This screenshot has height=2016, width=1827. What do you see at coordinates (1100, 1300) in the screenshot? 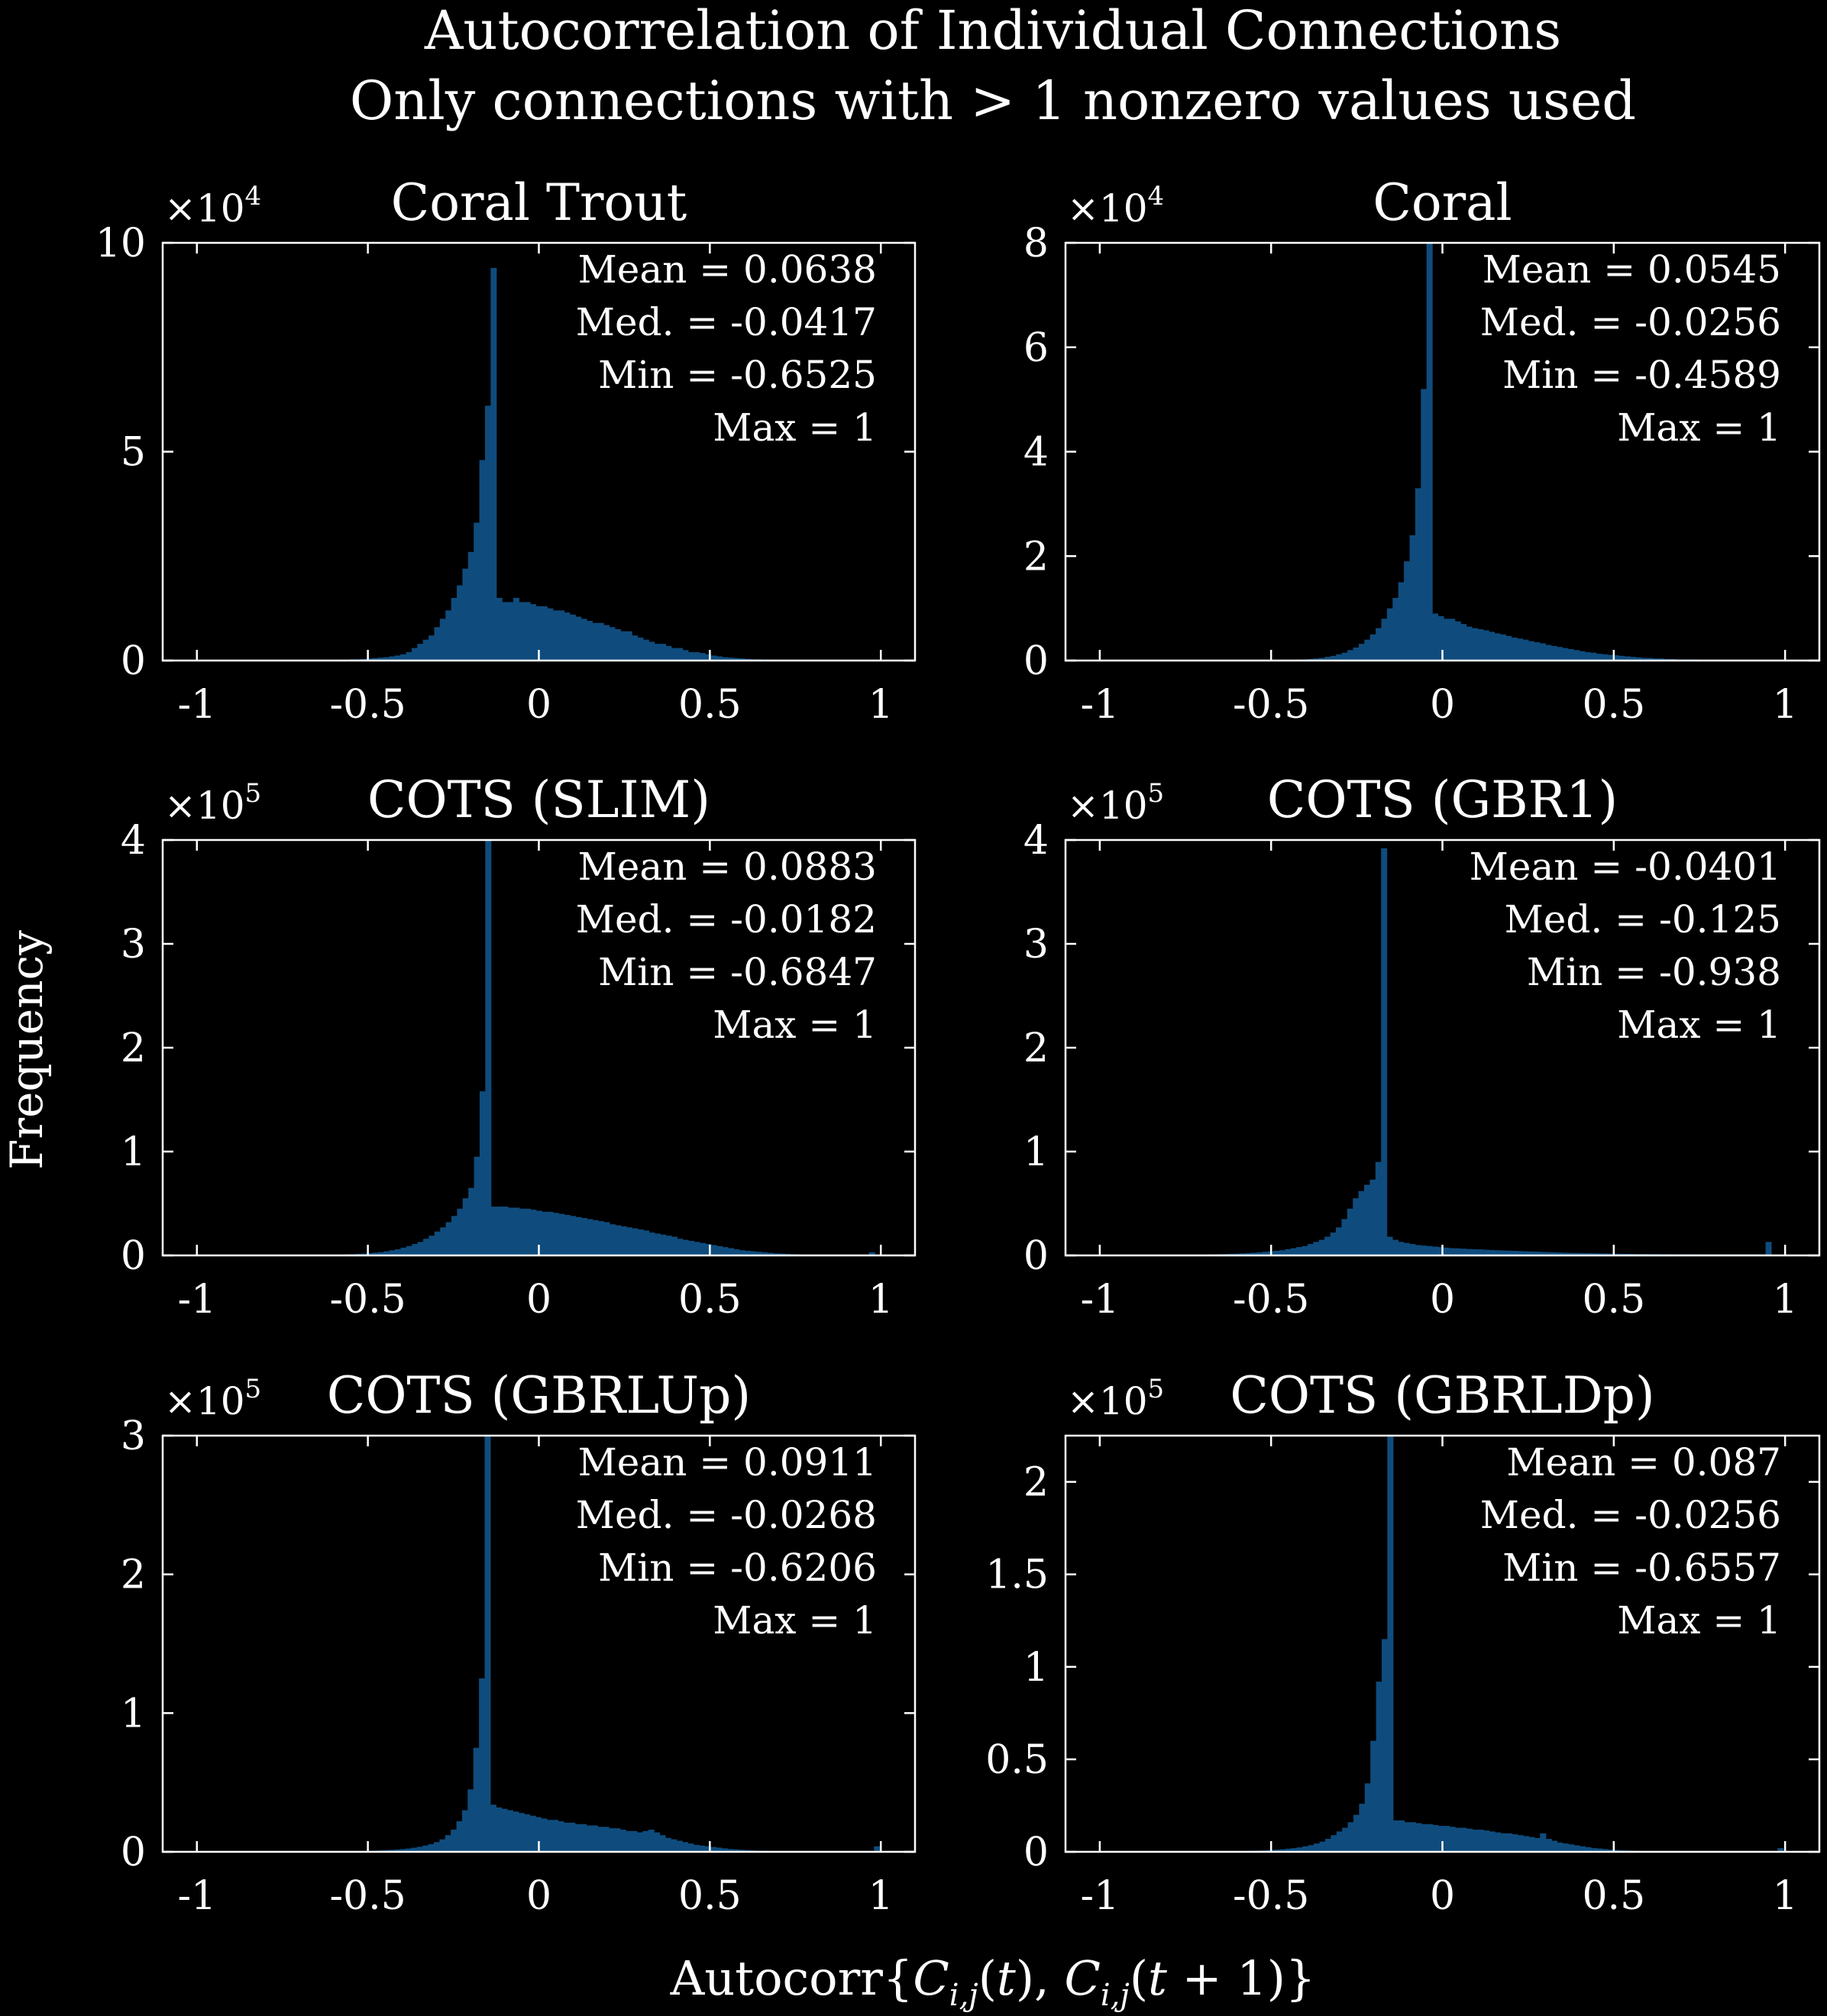
I see `x-tick-label: -1` at bounding box center [1100, 1300].